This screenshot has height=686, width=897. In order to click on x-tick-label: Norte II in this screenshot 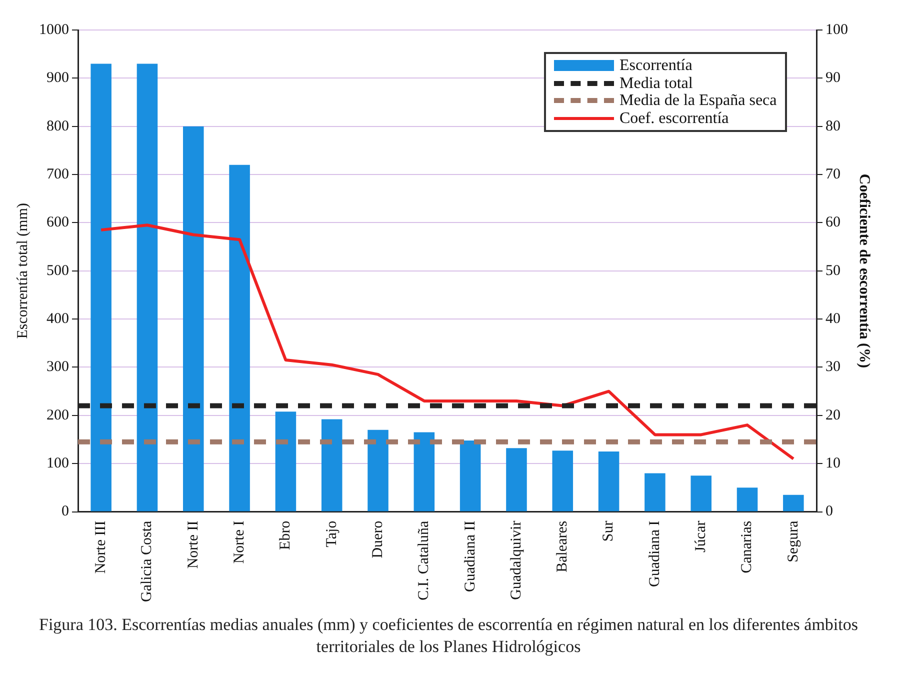, I will do `click(193, 544)`.